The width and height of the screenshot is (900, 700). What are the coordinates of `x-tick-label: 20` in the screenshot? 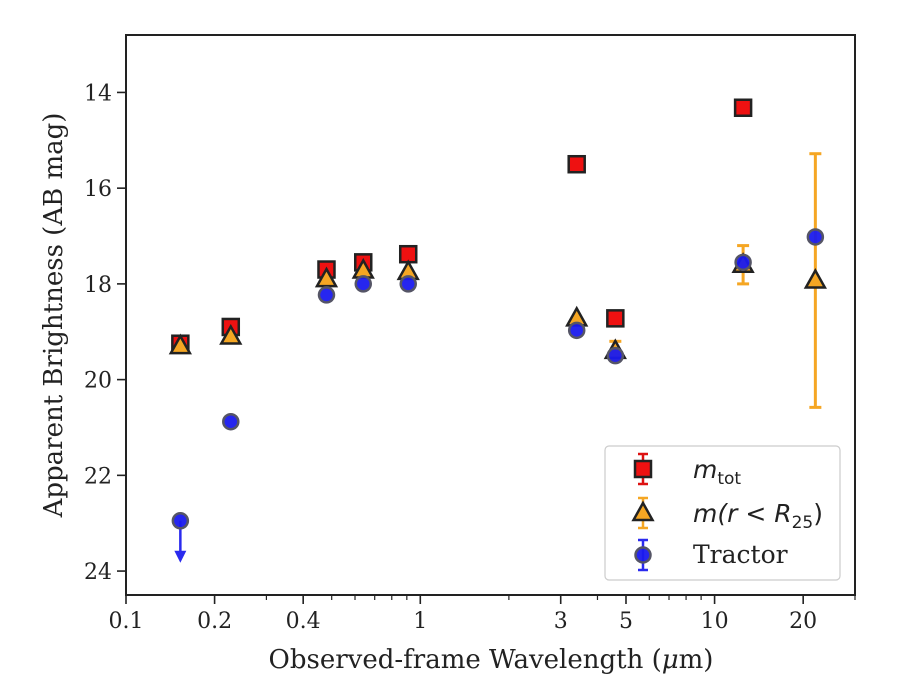 It's located at (803, 621).